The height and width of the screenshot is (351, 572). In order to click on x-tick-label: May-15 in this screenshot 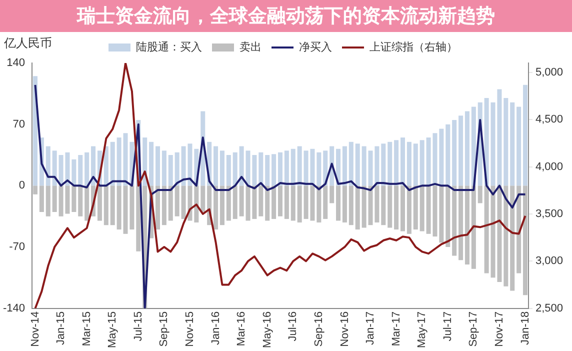, I will do `click(112, 329)`.